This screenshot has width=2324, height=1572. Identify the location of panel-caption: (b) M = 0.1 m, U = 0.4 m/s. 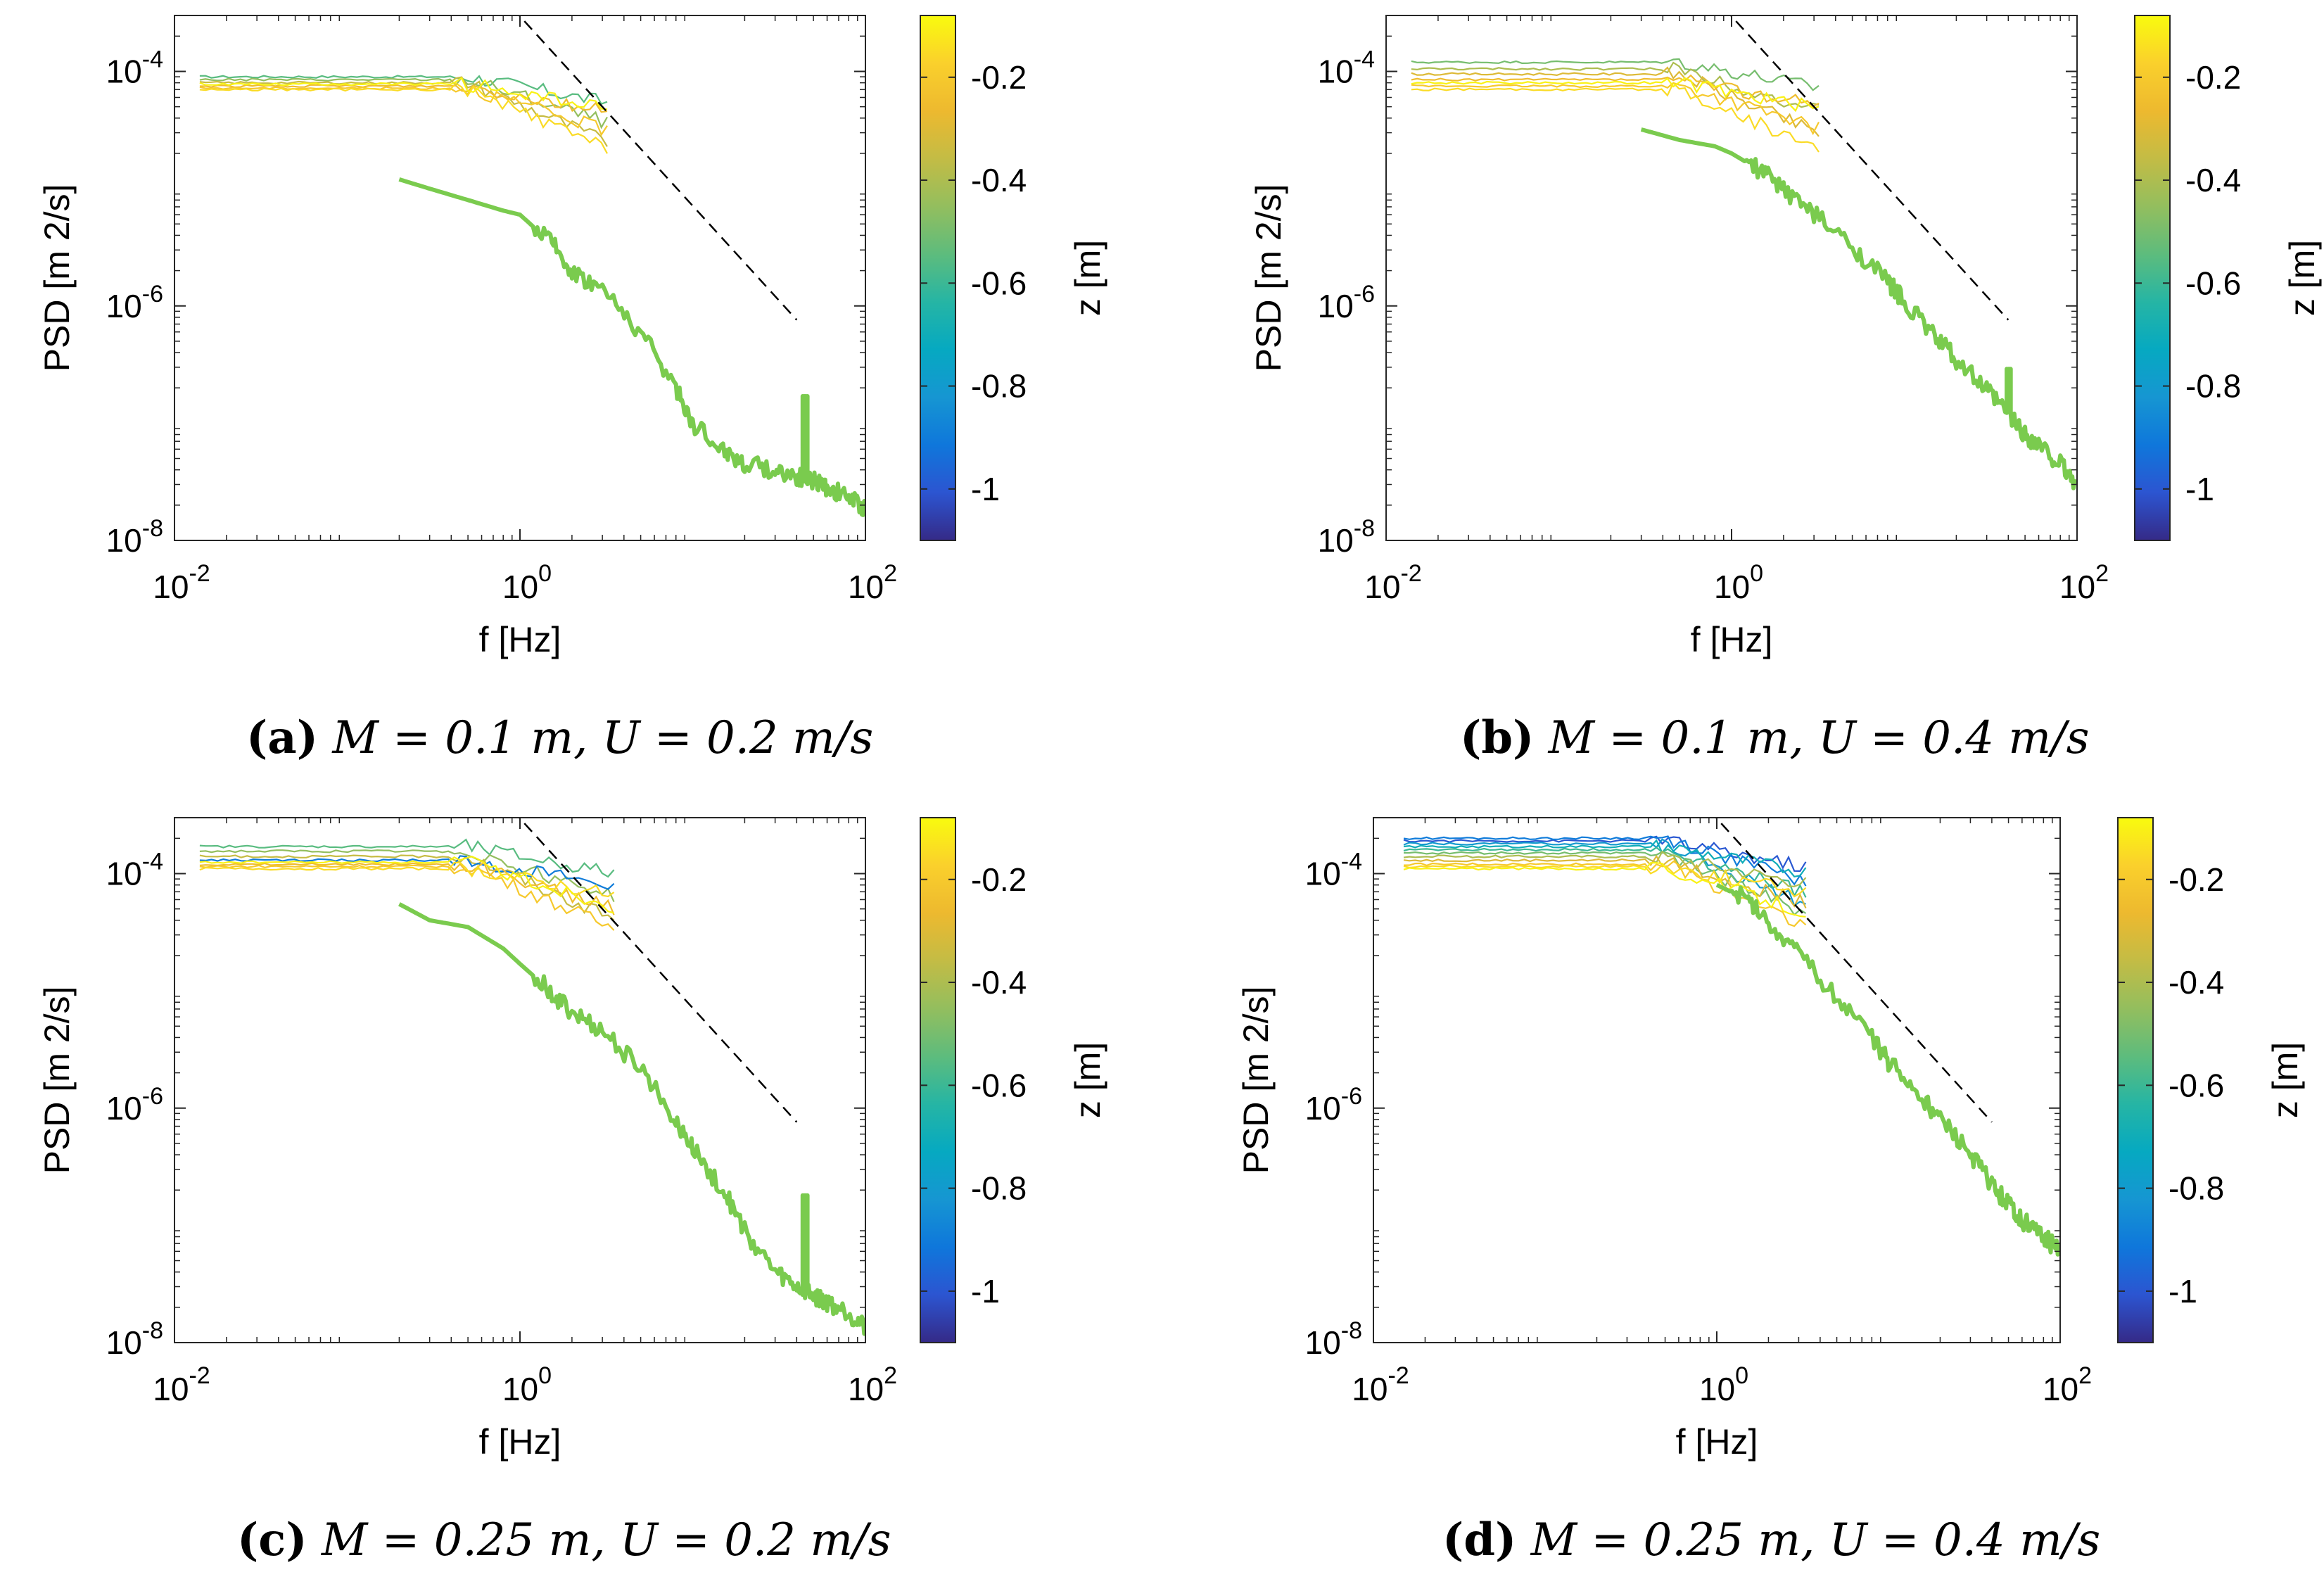
(1774, 737).